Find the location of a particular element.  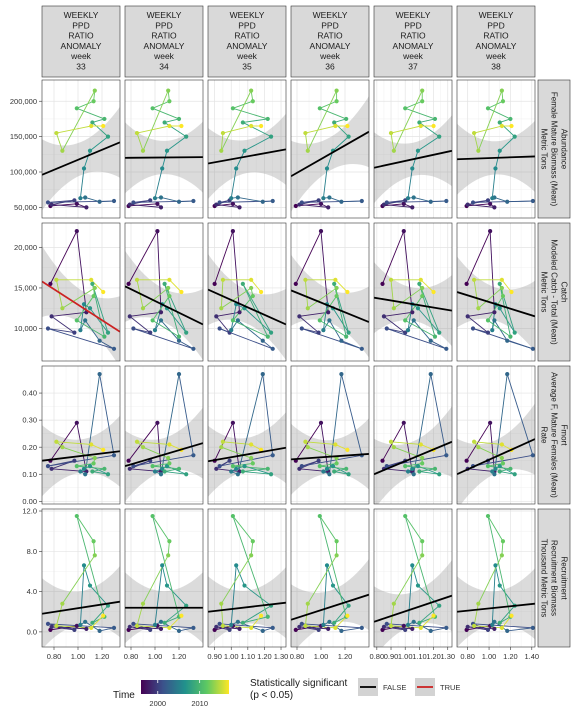

row-strip-text: Fmort is located at coordinates (564, 436).